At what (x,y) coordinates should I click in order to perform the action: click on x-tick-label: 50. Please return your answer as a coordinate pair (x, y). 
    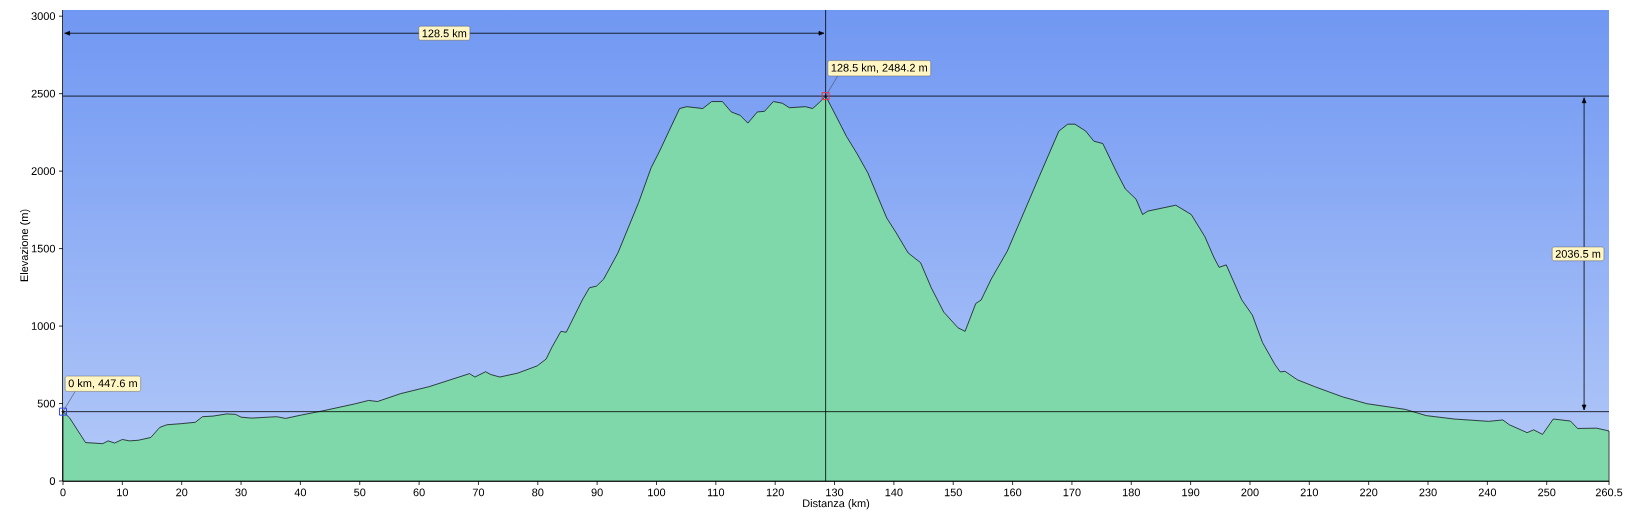
    Looking at the image, I should click on (360, 492).